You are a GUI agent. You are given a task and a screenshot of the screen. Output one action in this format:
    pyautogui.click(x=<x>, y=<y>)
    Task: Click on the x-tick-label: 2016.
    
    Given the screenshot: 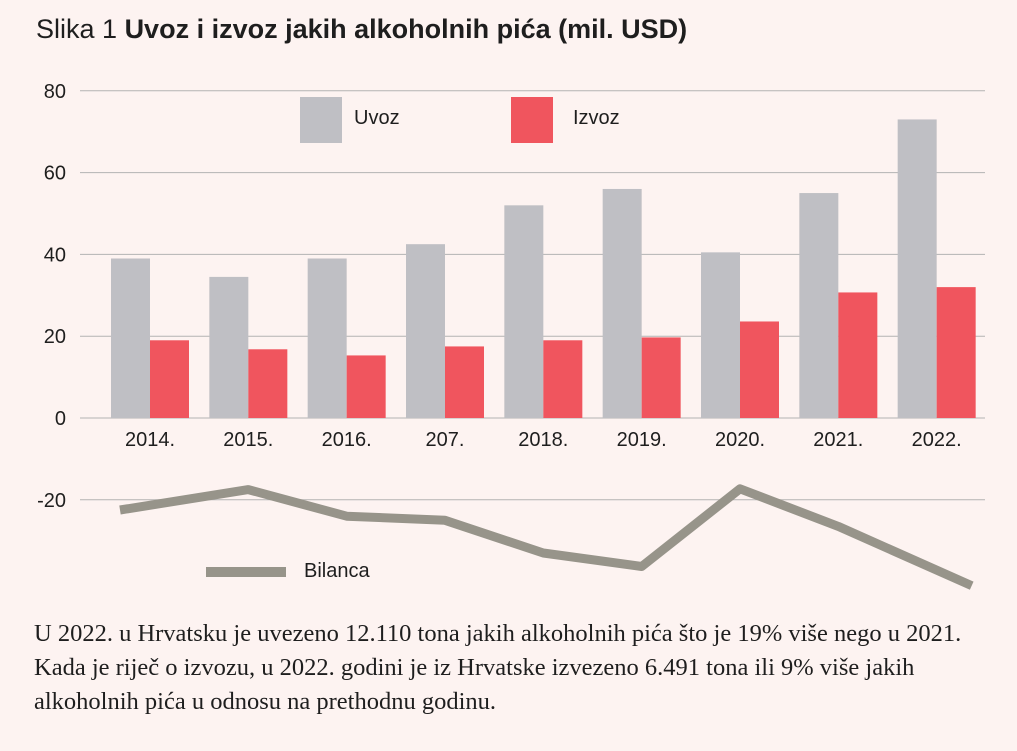 What is the action you would take?
    pyautogui.click(x=347, y=440)
    